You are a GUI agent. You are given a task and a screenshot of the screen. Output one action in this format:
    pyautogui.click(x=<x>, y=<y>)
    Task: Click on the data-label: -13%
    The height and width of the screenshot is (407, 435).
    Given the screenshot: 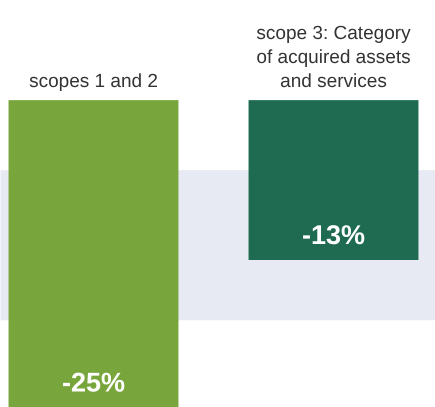 What is the action you would take?
    pyautogui.click(x=334, y=235)
    